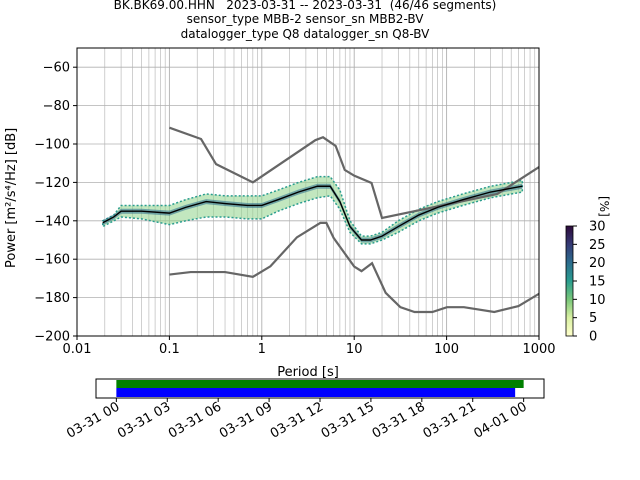  I want to click on timeline-tick-label: 04-01 00, so click(501, 420).